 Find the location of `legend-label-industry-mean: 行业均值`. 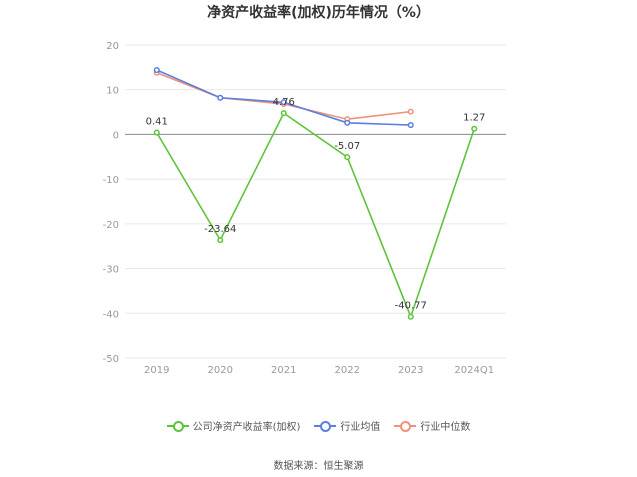

legend-label-industry-mean: 行业均值 is located at coordinates (360, 427).